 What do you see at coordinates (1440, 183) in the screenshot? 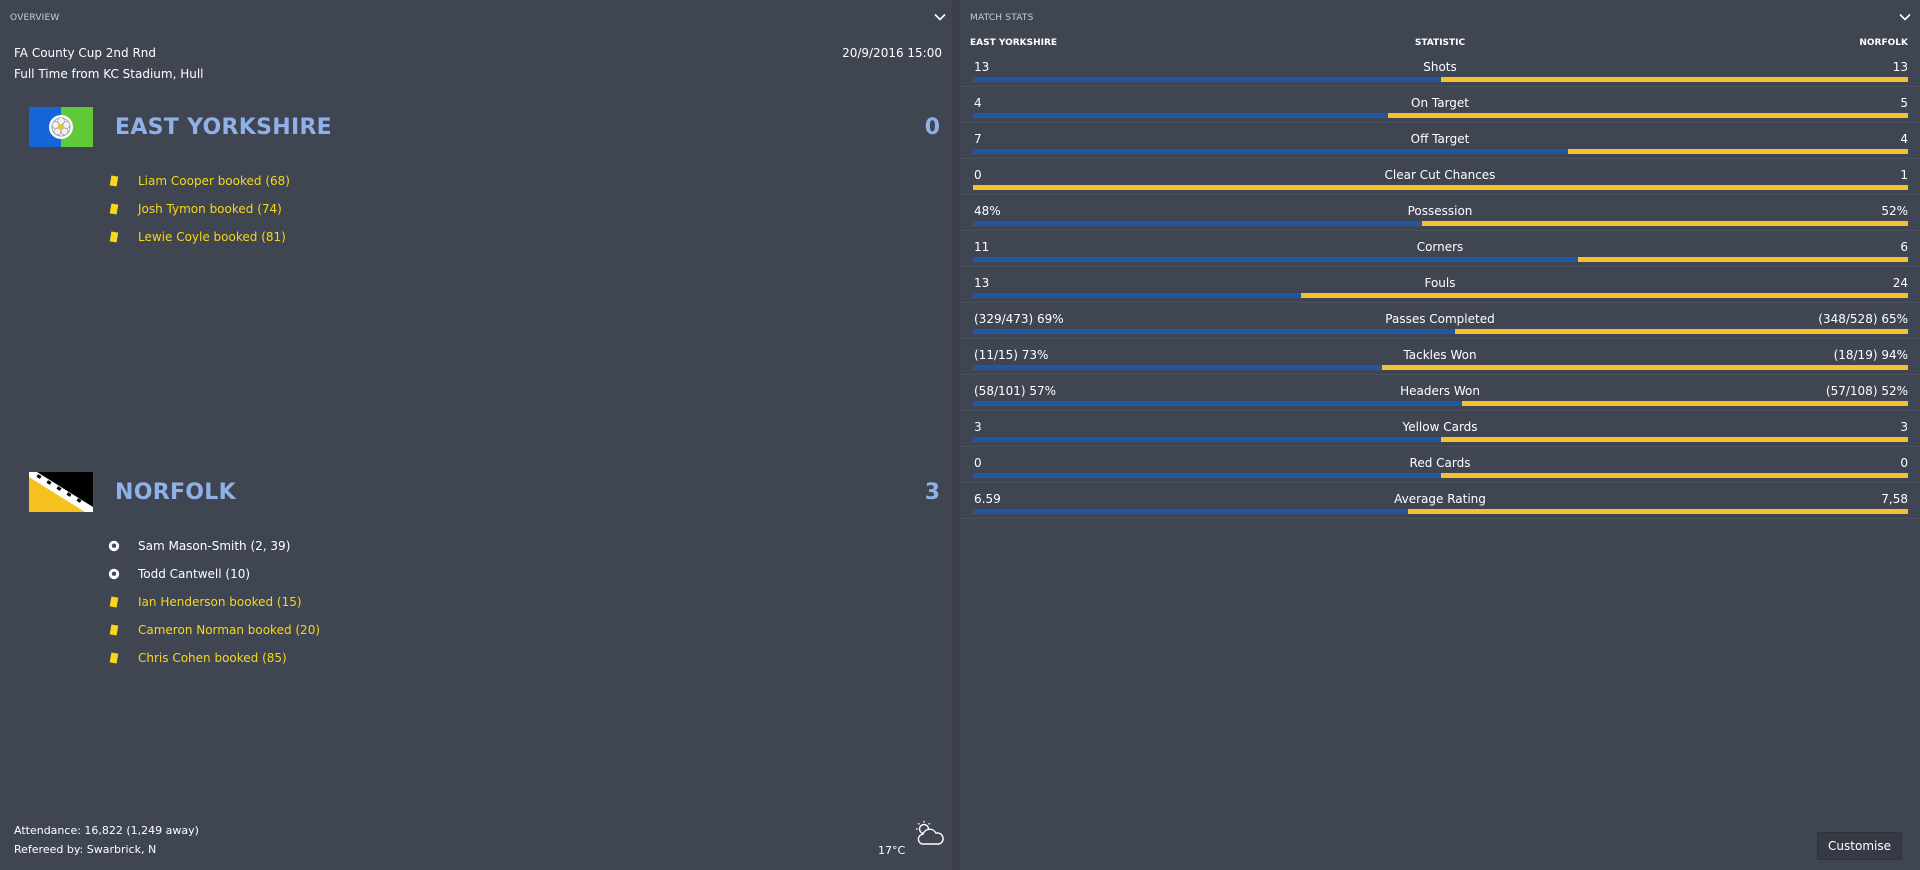
I see `stat-row: 0 Clear Cut Chances 1` at bounding box center [1440, 183].